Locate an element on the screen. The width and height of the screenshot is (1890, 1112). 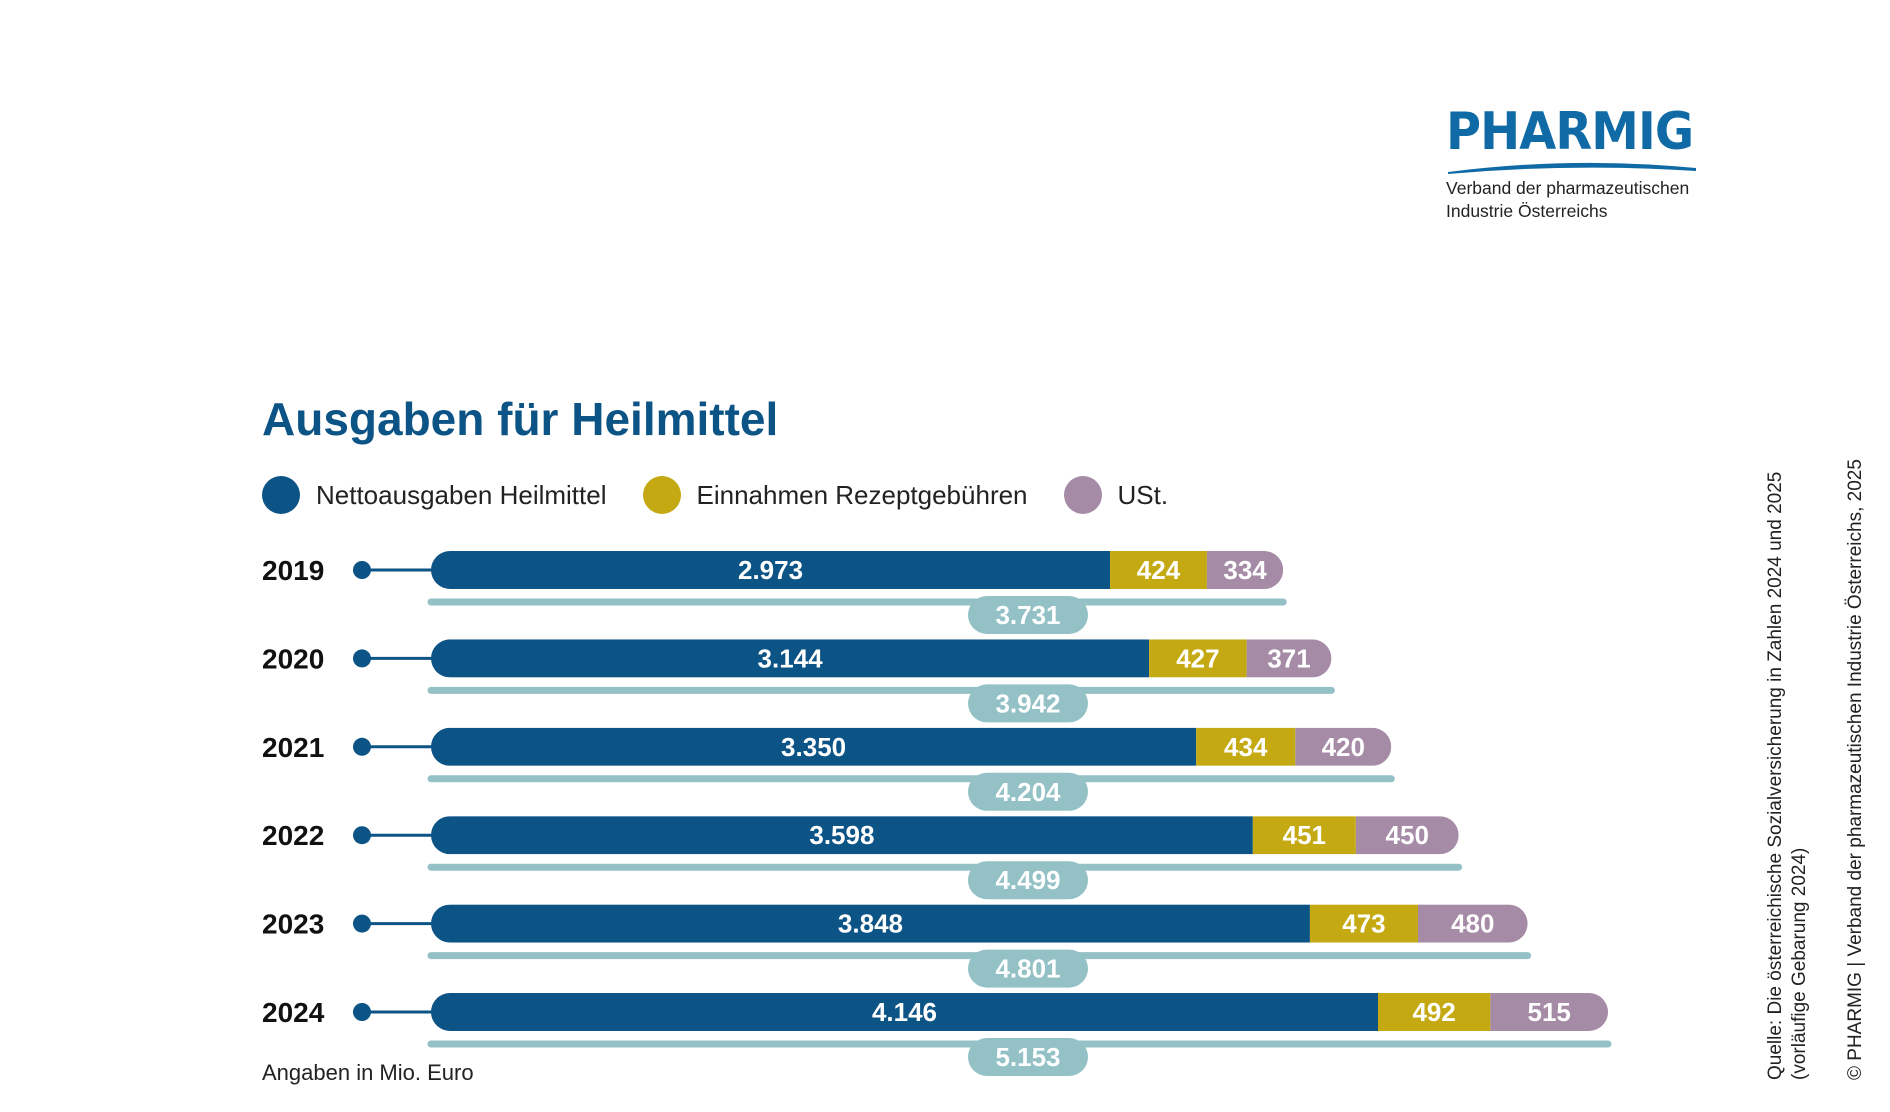
bar-netto-2023 is located at coordinates (870, 923).